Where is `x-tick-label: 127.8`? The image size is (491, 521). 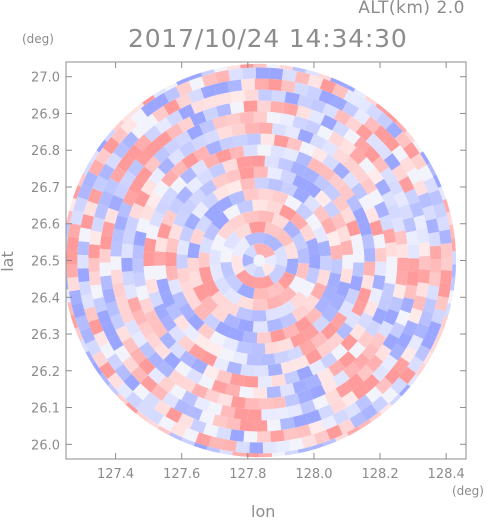 x-tick-label: 127.8 is located at coordinates (247, 474).